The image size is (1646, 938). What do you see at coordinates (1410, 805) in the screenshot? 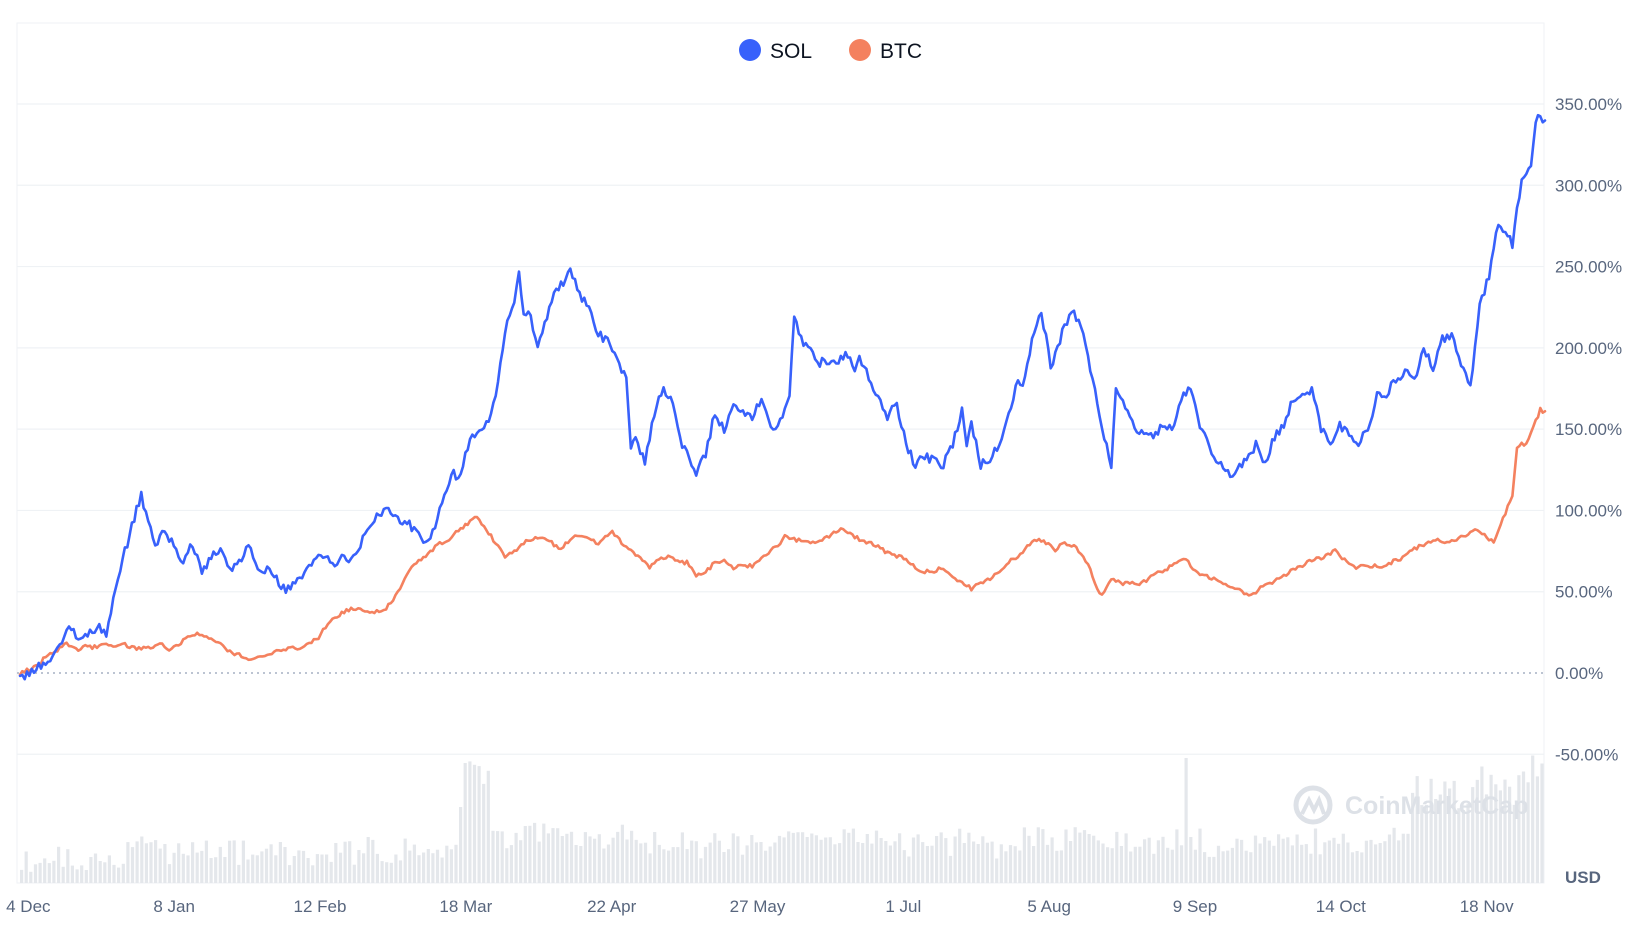
I see `watermark: CoinMarketCap` at bounding box center [1410, 805].